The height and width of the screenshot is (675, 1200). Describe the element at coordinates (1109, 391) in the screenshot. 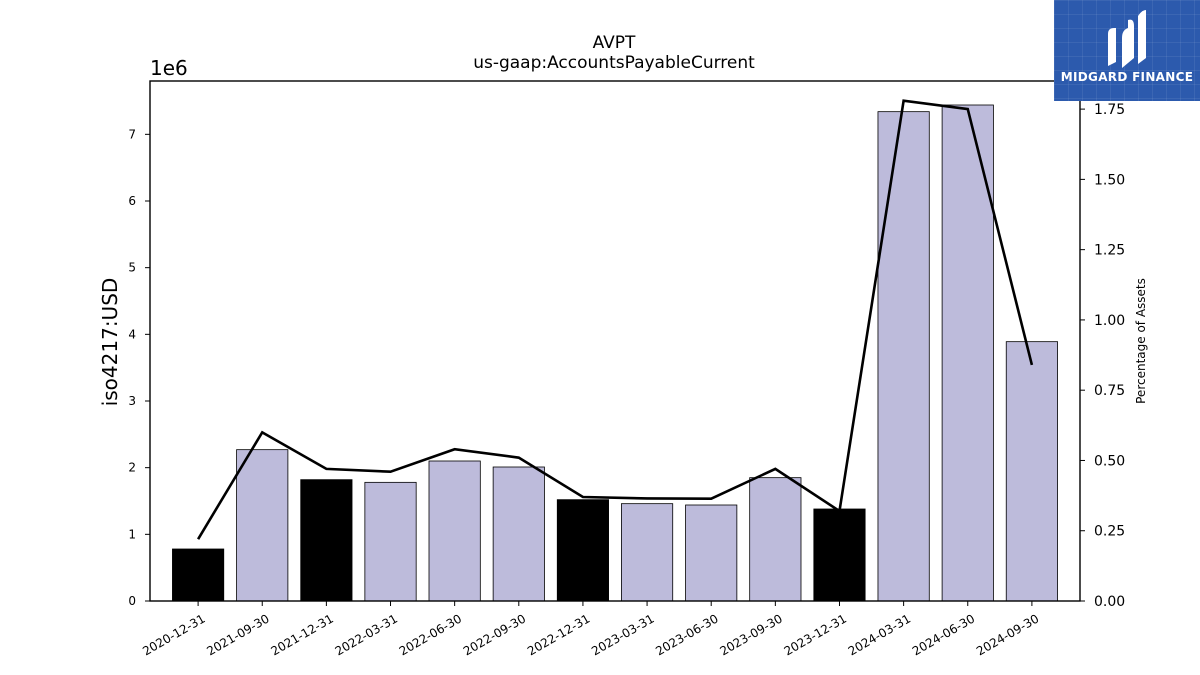

I see `y2-tick-label: 0.75` at that location.